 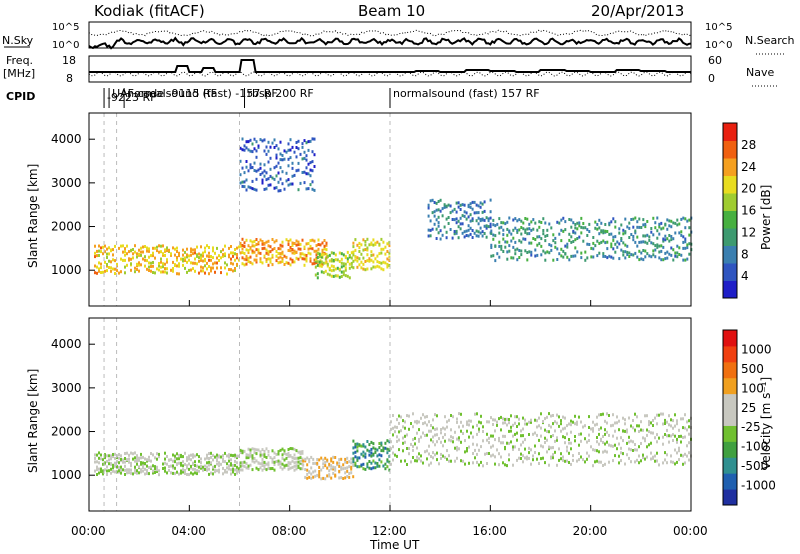 I want to click on colorbar-tick-label: 8, so click(x=745, y=254).